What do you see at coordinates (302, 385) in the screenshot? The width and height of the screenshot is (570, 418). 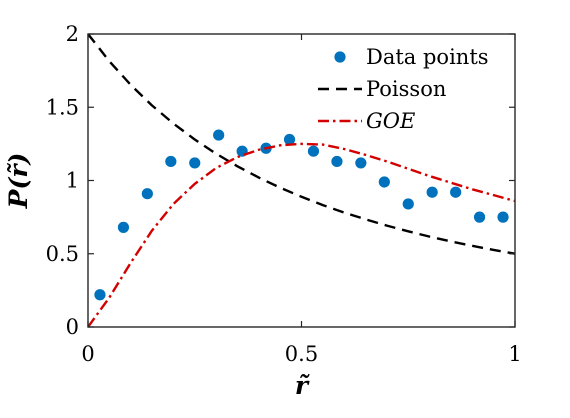 I see `x-axis-label: r̃` at bounding box center [302, 385].